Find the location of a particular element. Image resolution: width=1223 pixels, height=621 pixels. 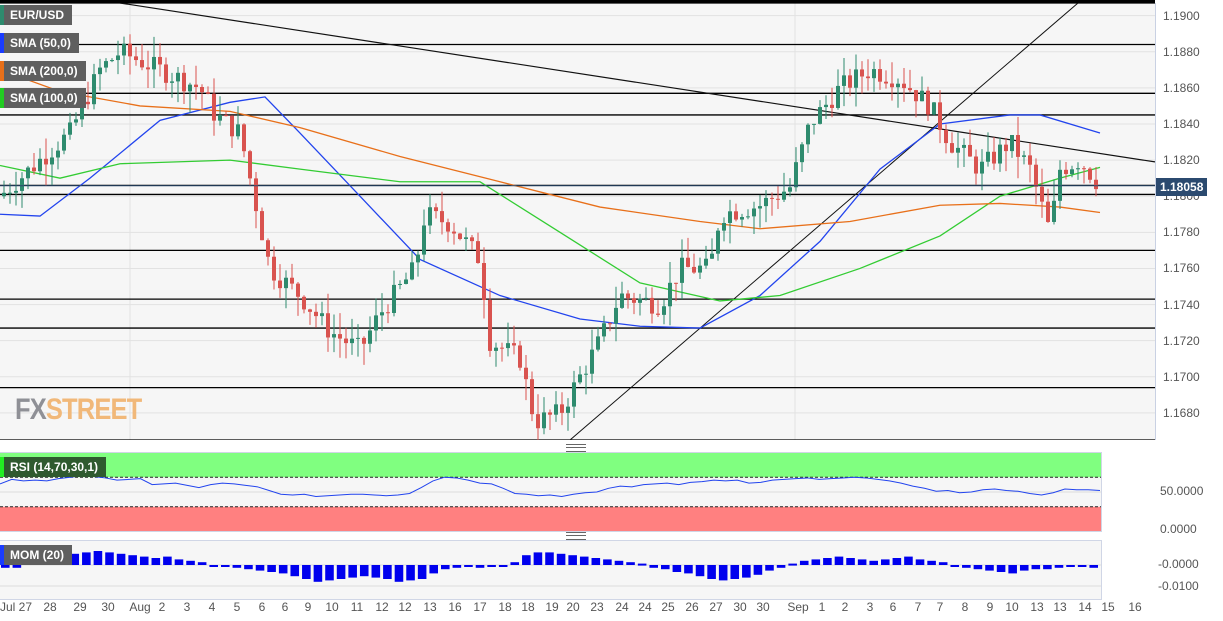

legend-rsi: RSI (14,70,30,1) is located at coordinates (53, 467).